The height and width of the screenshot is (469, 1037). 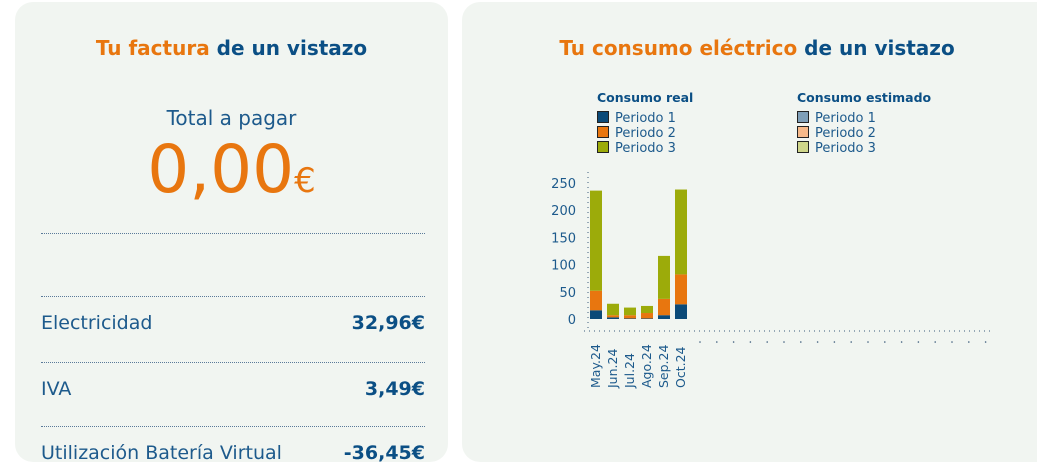 I want to click on x-tick-label: Jun.24, so click(x=612, y=369).